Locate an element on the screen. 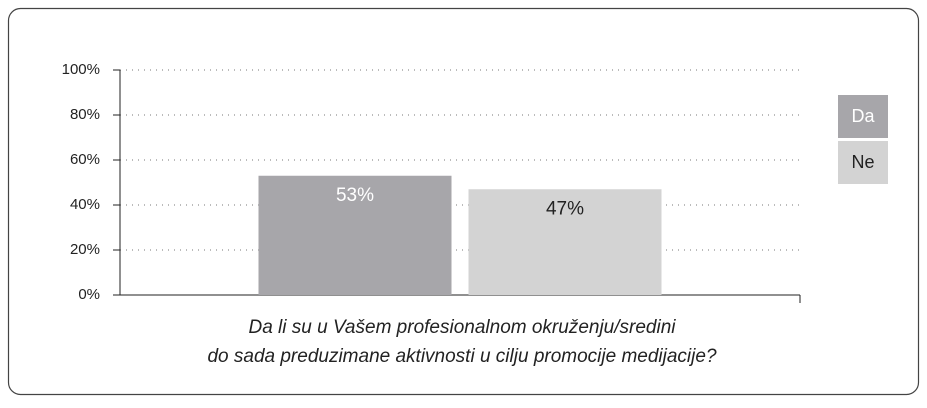 This screenshot has height=408, width=927. y-tick-label: 80% is located at coordinates (85, 114).